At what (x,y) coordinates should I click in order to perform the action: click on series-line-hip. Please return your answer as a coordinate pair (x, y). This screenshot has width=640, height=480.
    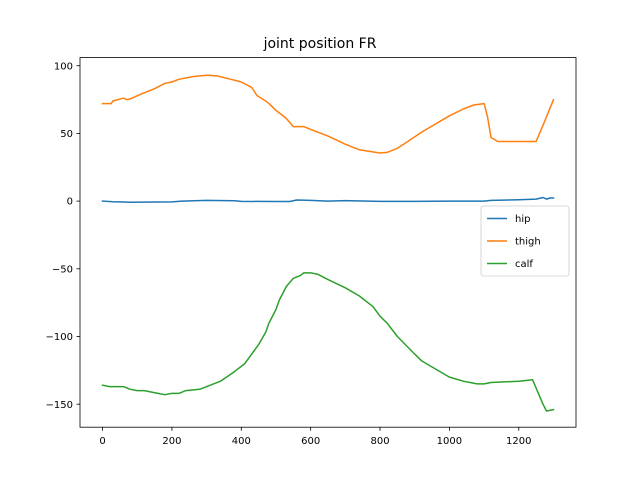
    Looking at the image, I should click on (328, 199).